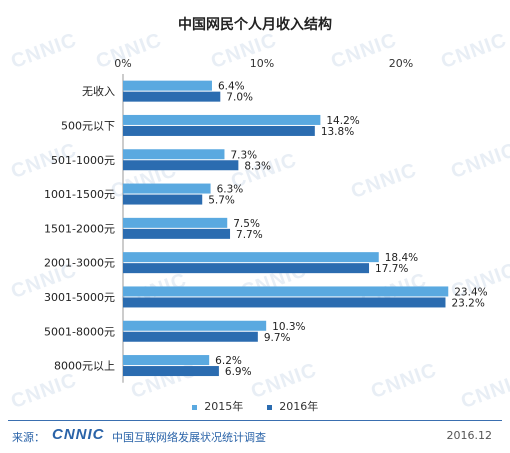 The width and height of the screenshot is (510, 453). I want to click on footer: 来源： CNNIC 中国互联网络发展状况统计调查 2016.12, so click(255, 436).